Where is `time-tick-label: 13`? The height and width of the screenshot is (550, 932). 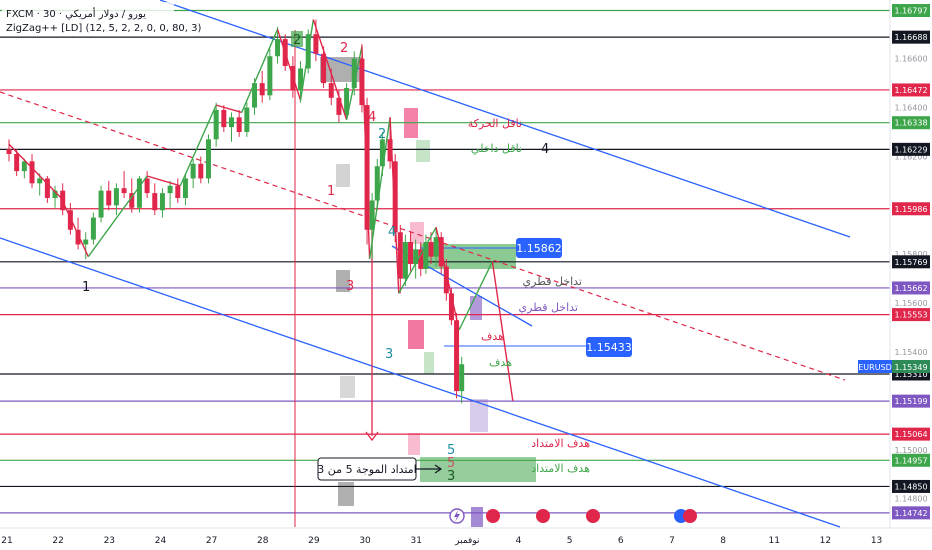 time-tick-label: 13 is located at coordinates (876, 541).